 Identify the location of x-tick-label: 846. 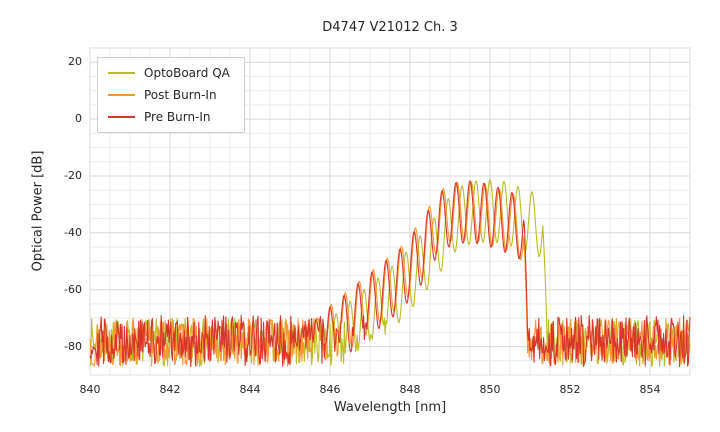
(330, 389).